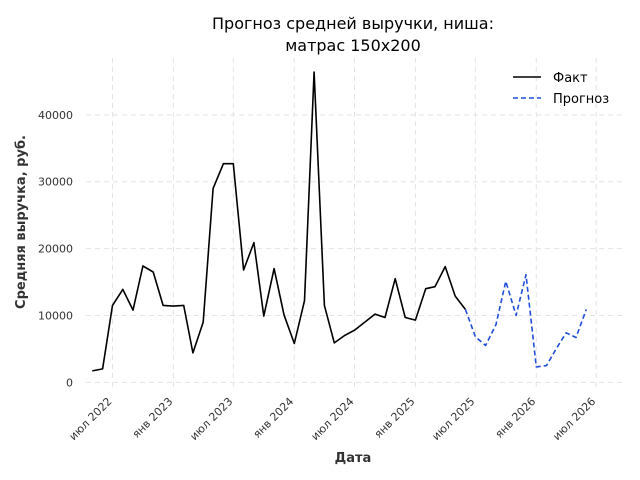 This screenshot has width=640, height=480. What do you see at coordinates (353, 23) in the screenshot?
I see `chart-title-line-1: Прогноз средней выручки, ниша:` at bounding box center [353, 23].